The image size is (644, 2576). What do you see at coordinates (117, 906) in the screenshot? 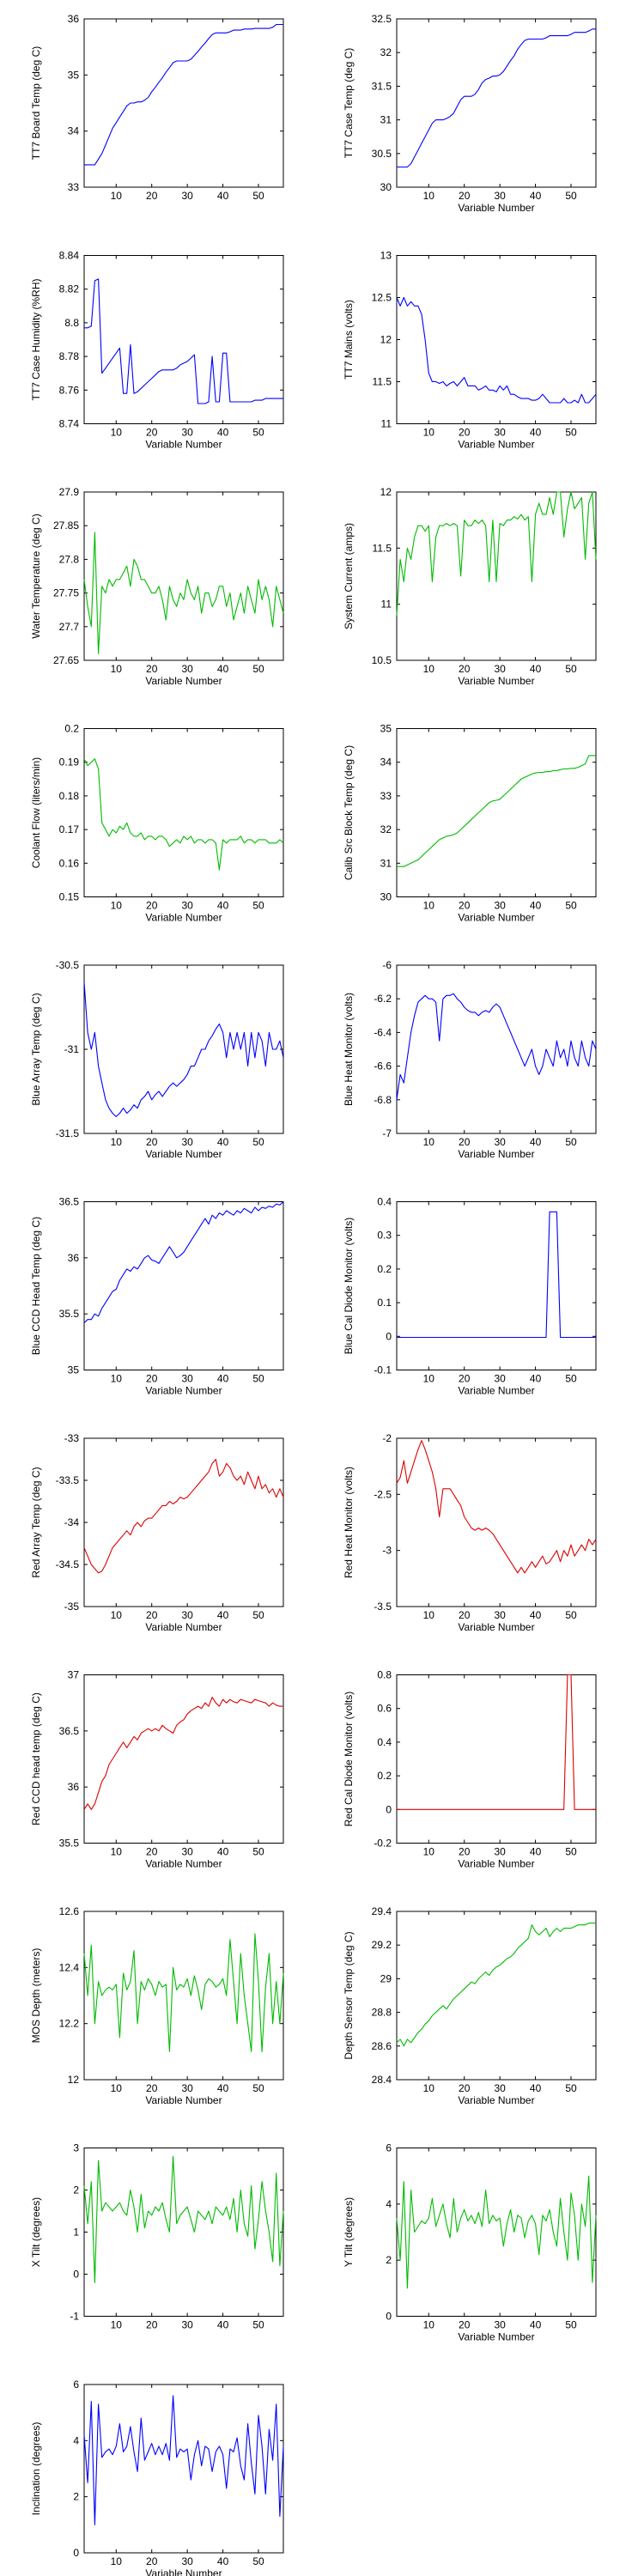
I see `chart-6-x-tick-label: 10` at bounding box center [117, 906].